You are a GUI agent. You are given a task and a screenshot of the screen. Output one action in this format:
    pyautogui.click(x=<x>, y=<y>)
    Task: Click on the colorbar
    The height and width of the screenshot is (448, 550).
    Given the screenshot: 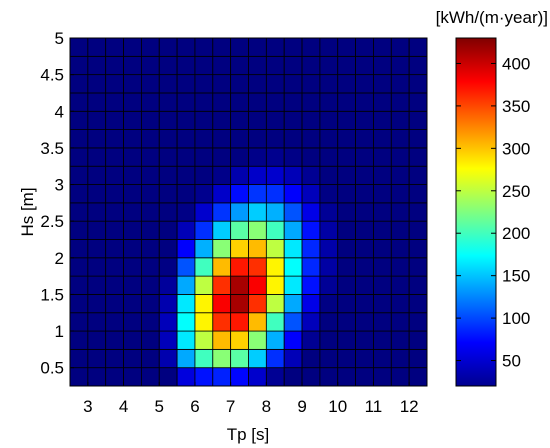 What is the action you would take?
    pyautogui.click(x=476, y=212)
    